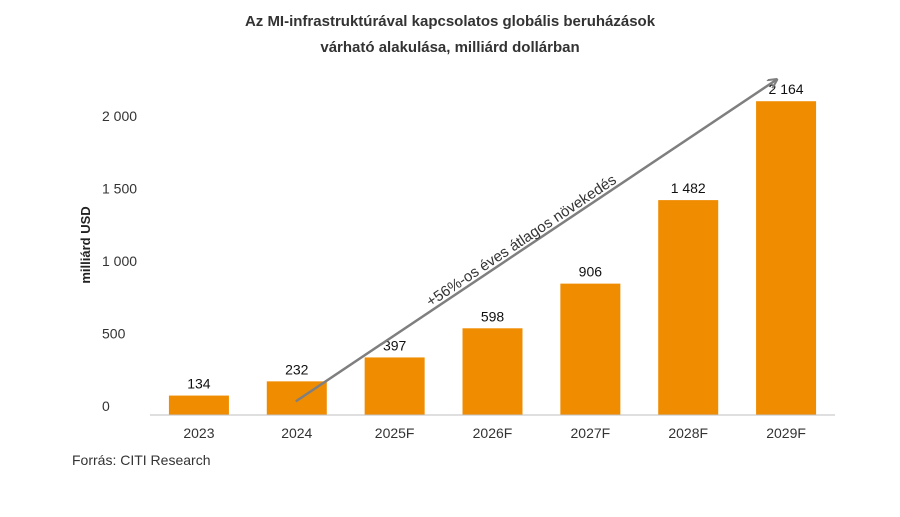 The width and height of the screenshot is (900, 517). Describe the element at coordinates (591, 272) in the screenshot. I see `bar-value-label: 906` at that location.